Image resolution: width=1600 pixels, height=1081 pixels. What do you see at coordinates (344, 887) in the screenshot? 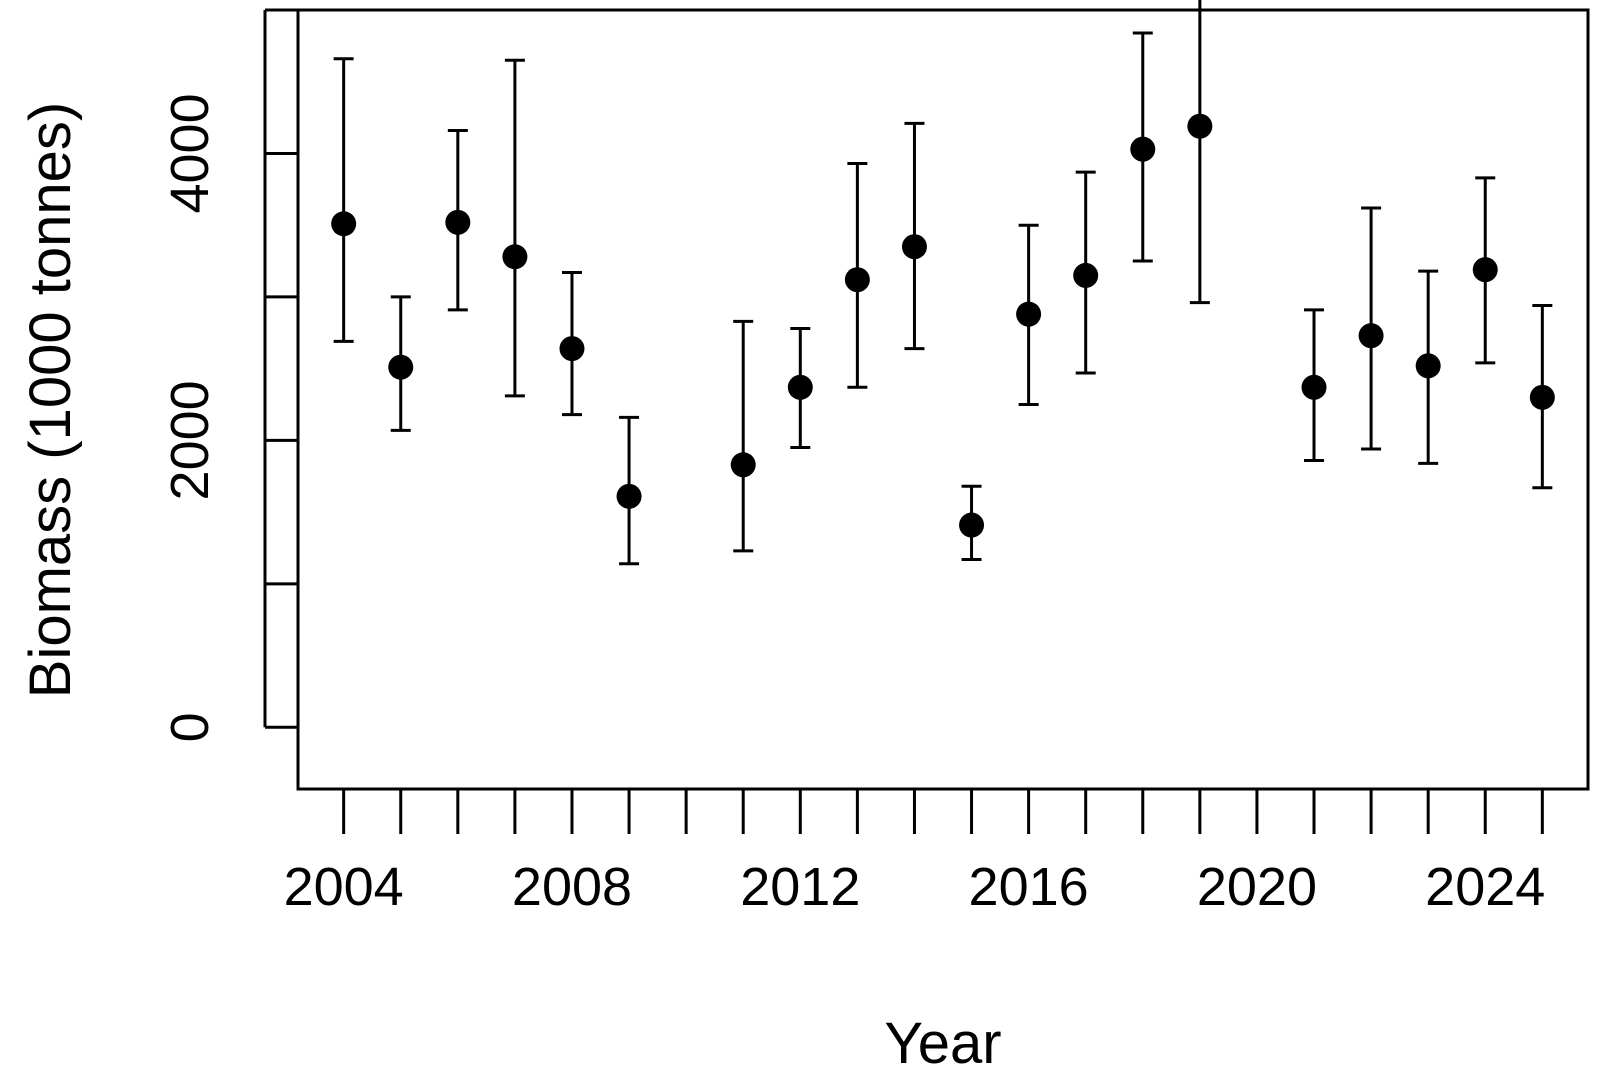
I see `x-tick-label: 2004` at bounding box center [344, 887].